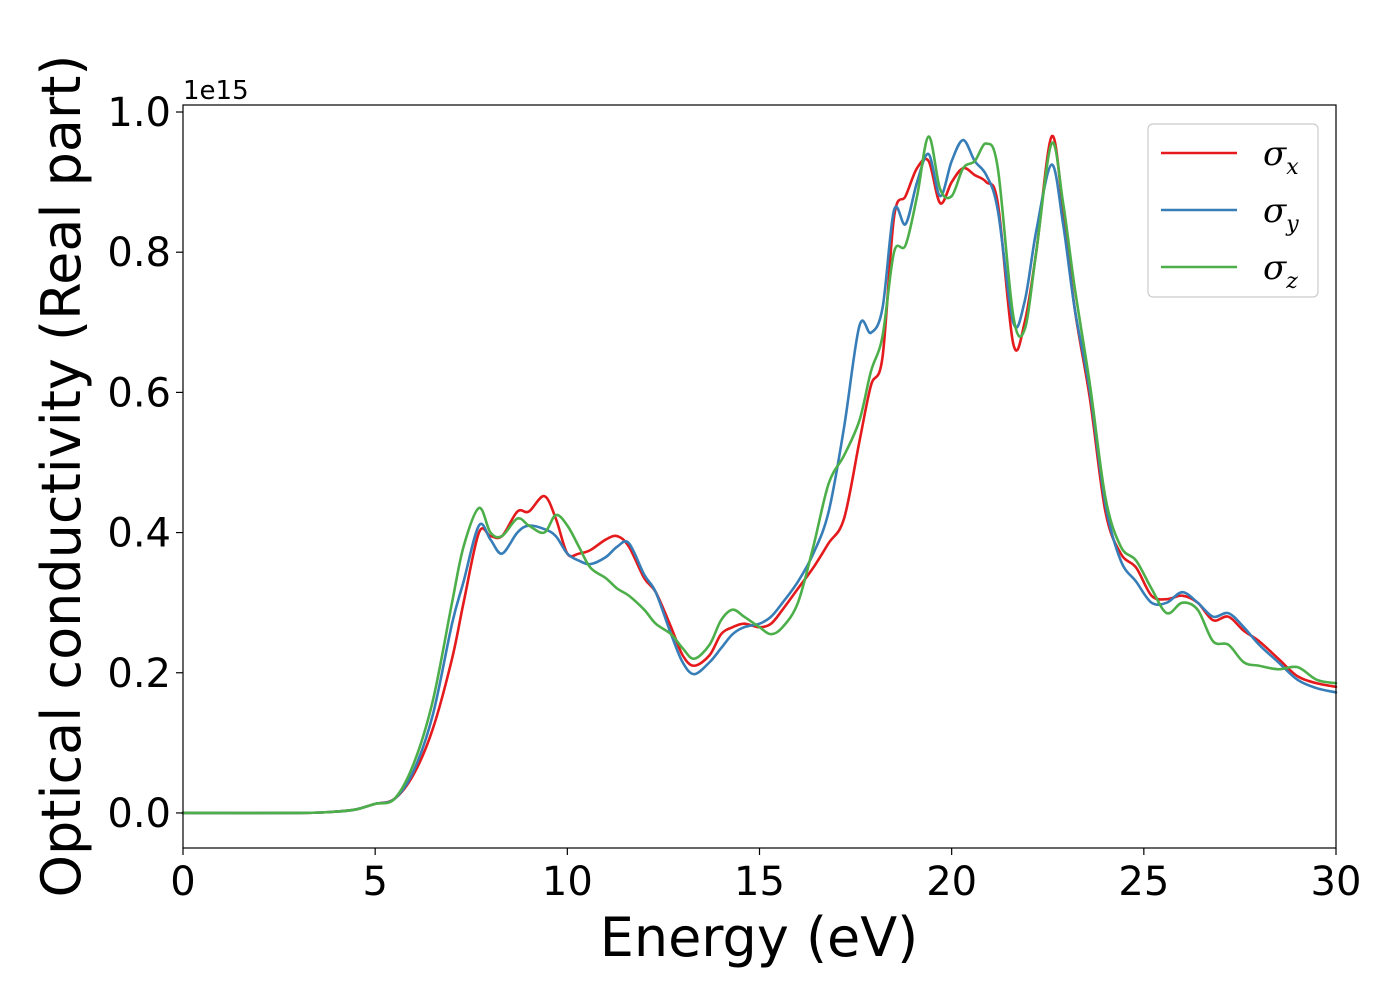  I want to click on x-tick-label: 10, so click(567, 882).